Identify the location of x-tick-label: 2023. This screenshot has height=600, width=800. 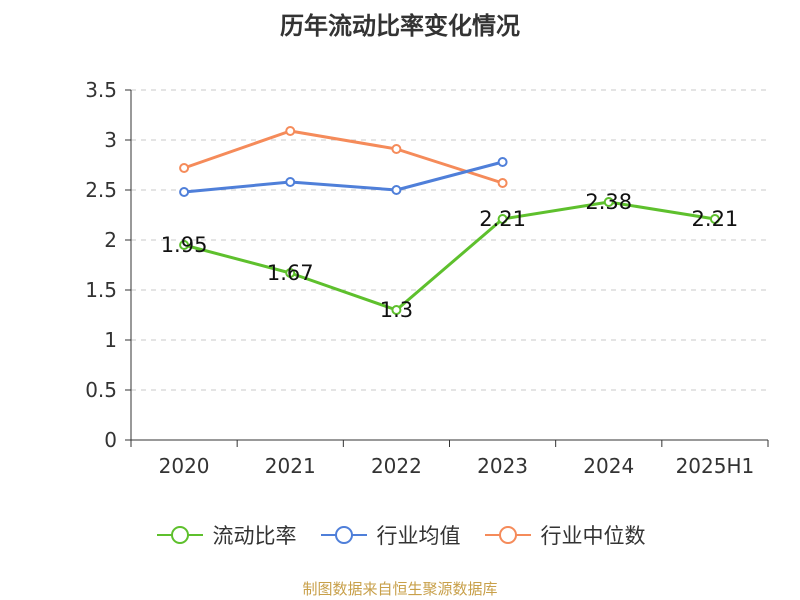
(502, 466).